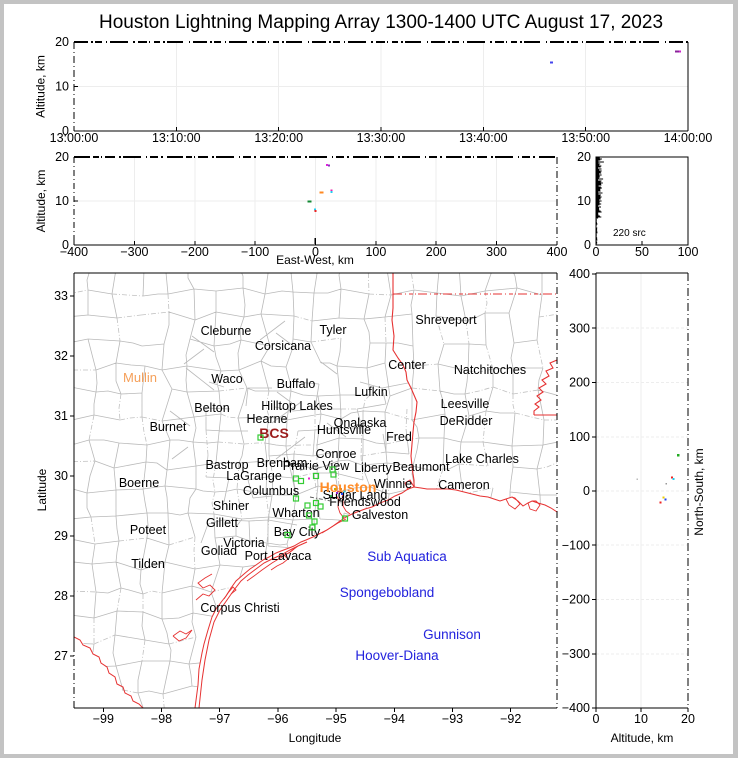 Image resolution: width=738 pixels, height=758 pixels. What do you see at coordinates (422, 467) in the screenshot?
I see `svg-text: Beaumont` at bounding box center [422, 467].